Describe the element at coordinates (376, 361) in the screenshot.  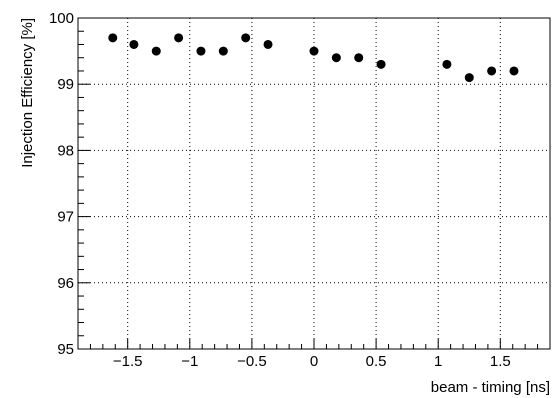
I see `x-tick-label: 0.5` at that location.